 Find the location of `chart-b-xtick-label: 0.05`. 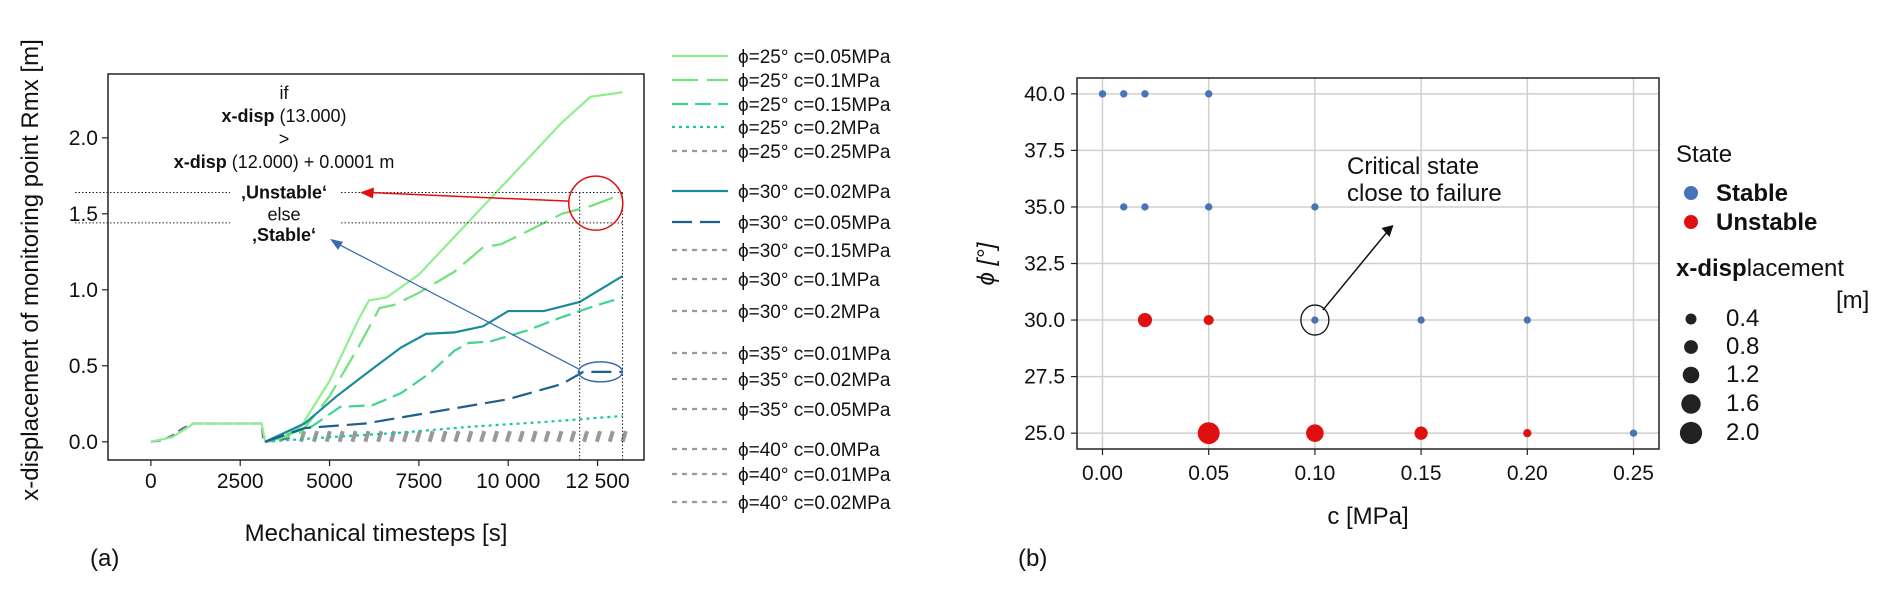

chart-b-xtick-label: 0.05 is located at coordinates (1208, 473).